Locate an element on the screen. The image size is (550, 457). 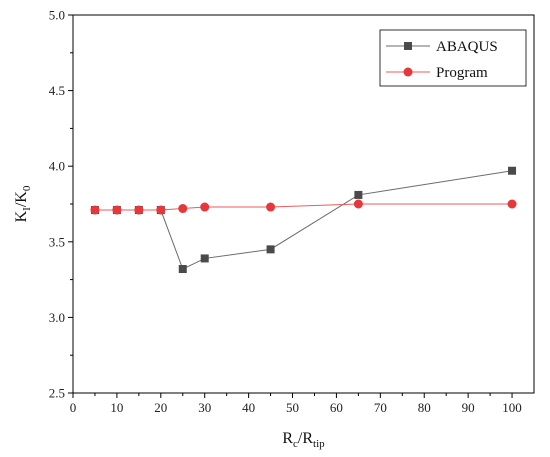
legend-marker-square is located at coordinates (408, 46).